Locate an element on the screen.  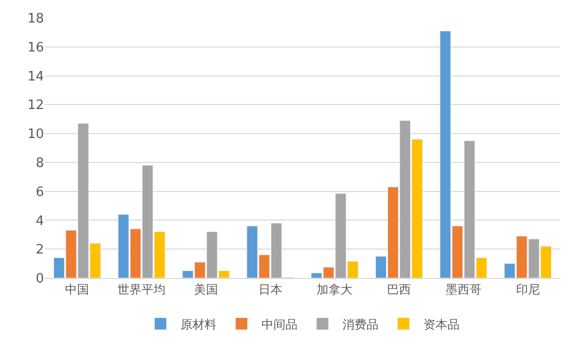
x-tick-label: 美国 is located at coordinates (206, 289).